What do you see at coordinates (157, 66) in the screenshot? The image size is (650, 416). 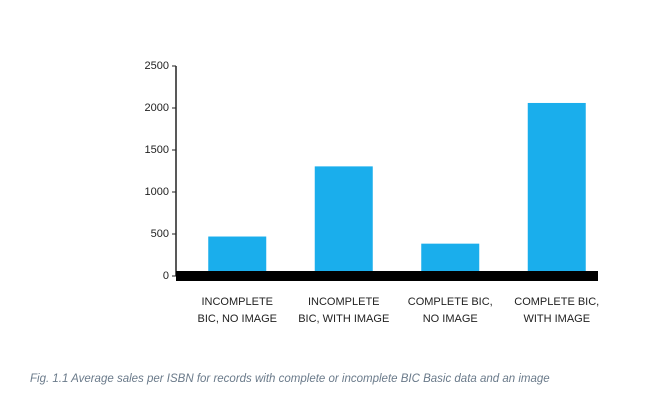 I see `y-tick-label: 2500` at bounding box center [157, 66].